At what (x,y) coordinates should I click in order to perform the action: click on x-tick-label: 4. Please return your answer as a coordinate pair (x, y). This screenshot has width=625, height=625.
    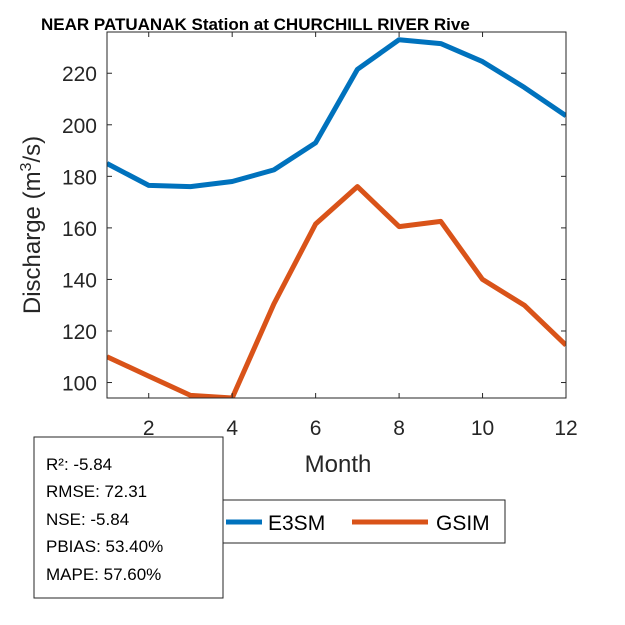
    Looking at the image, I should click on (232, 428).